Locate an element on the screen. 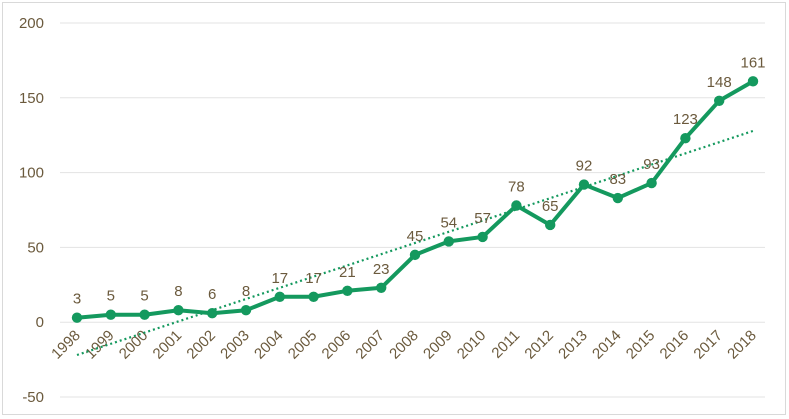 The width and height of the screenshot is (789, 419). y-tick-label: 150 is located at coordinates (31, 98).